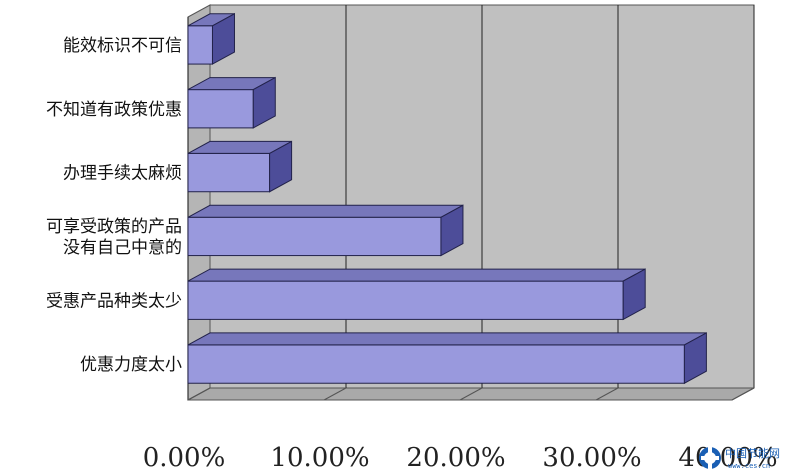 This screenshot has width=800, height=475. I want to click on watermark: 中国节能网 www.ces.cn, so click(739, 458).